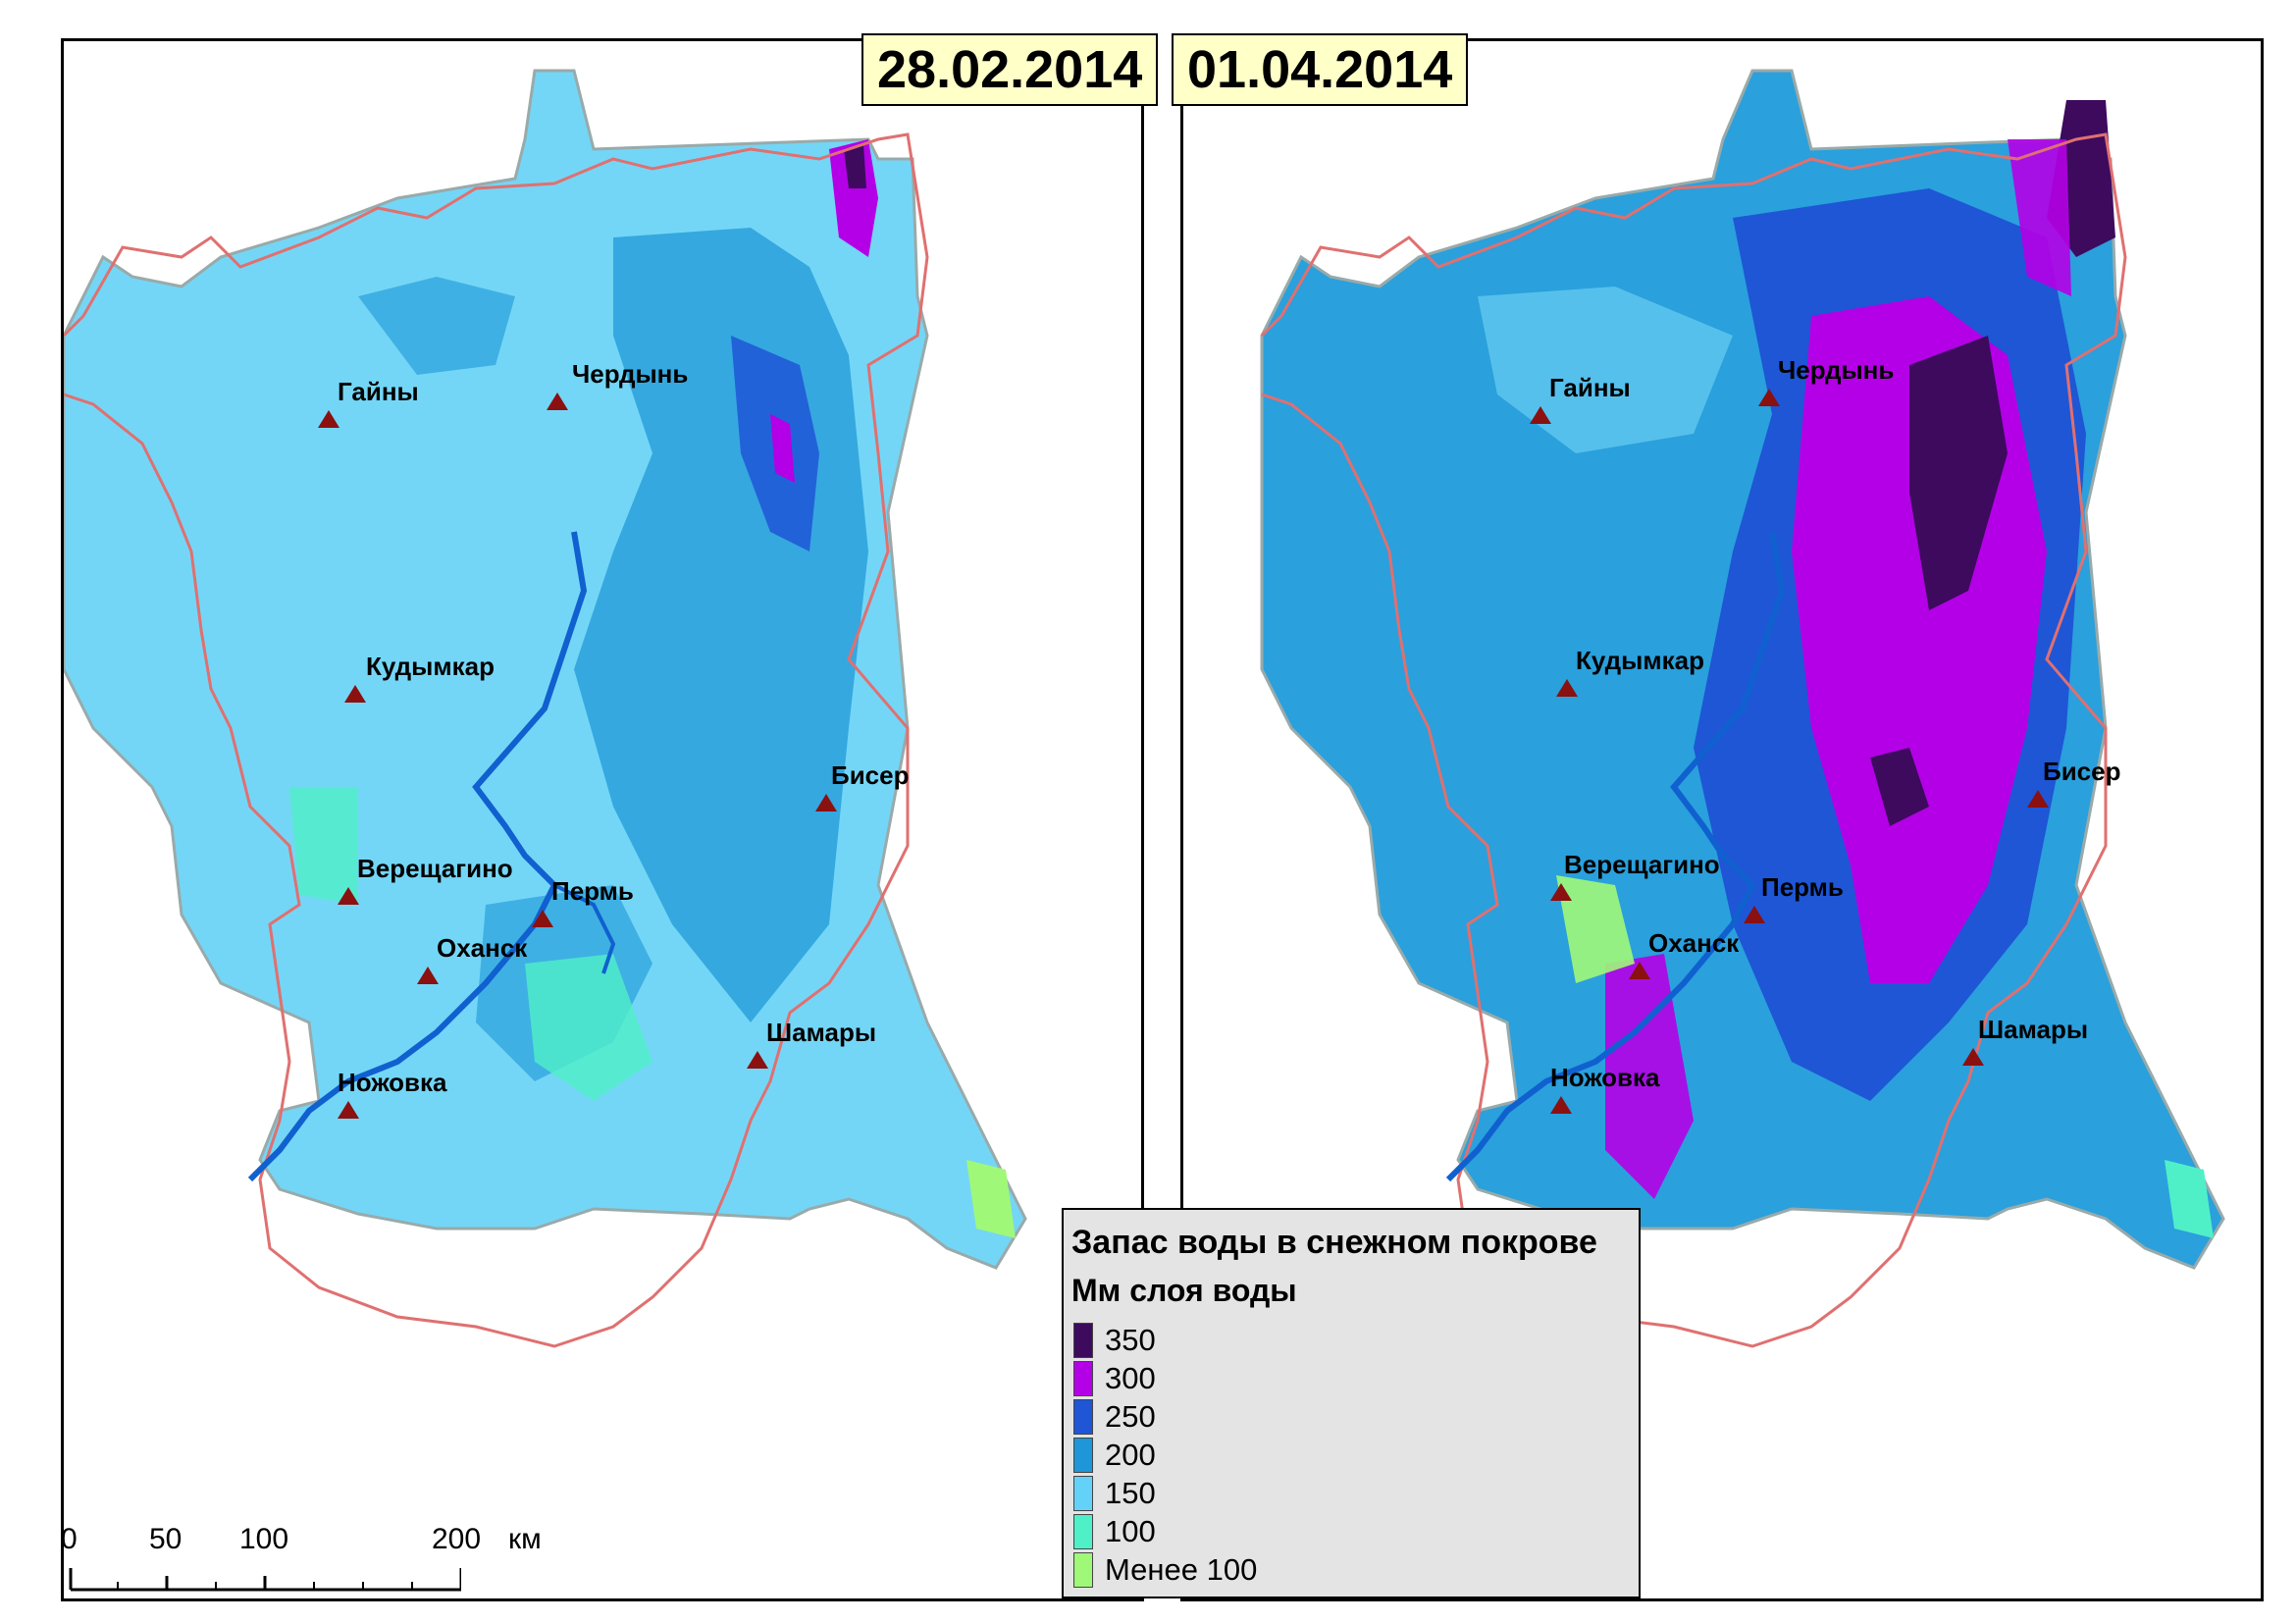 Image resolution: width=2296 pixels, height=1623 pixels. I want to click on city-cherdyn-right: Чердынь, so click(1826, 380).